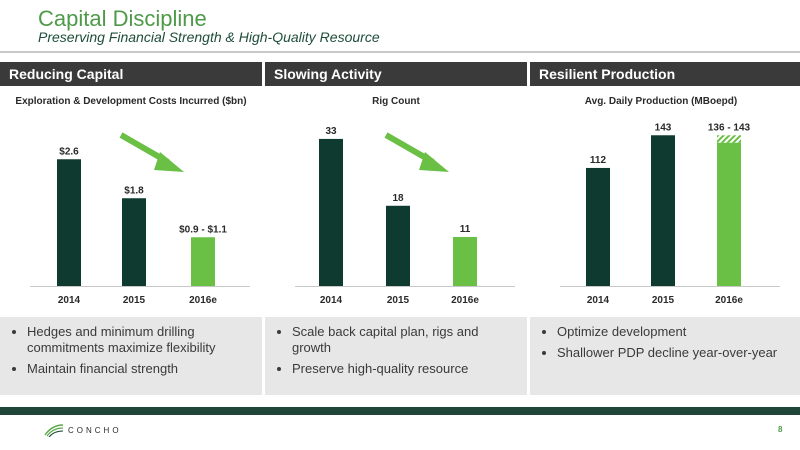 The width and height of the screenshot is (800, 450). I want to click on page-title: Capital Discipline, so click(122, 18).